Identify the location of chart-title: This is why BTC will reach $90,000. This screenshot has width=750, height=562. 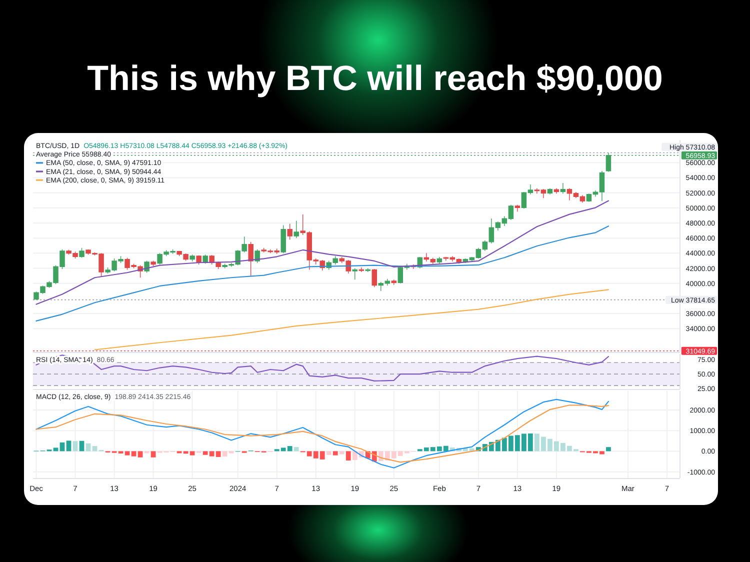
(375, 78).